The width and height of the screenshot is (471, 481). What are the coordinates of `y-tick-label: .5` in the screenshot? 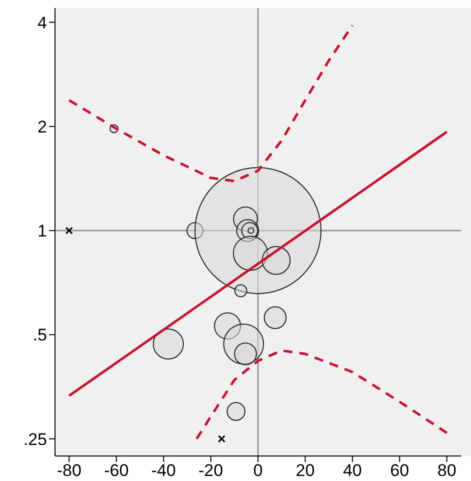 It's located at (39, 335).